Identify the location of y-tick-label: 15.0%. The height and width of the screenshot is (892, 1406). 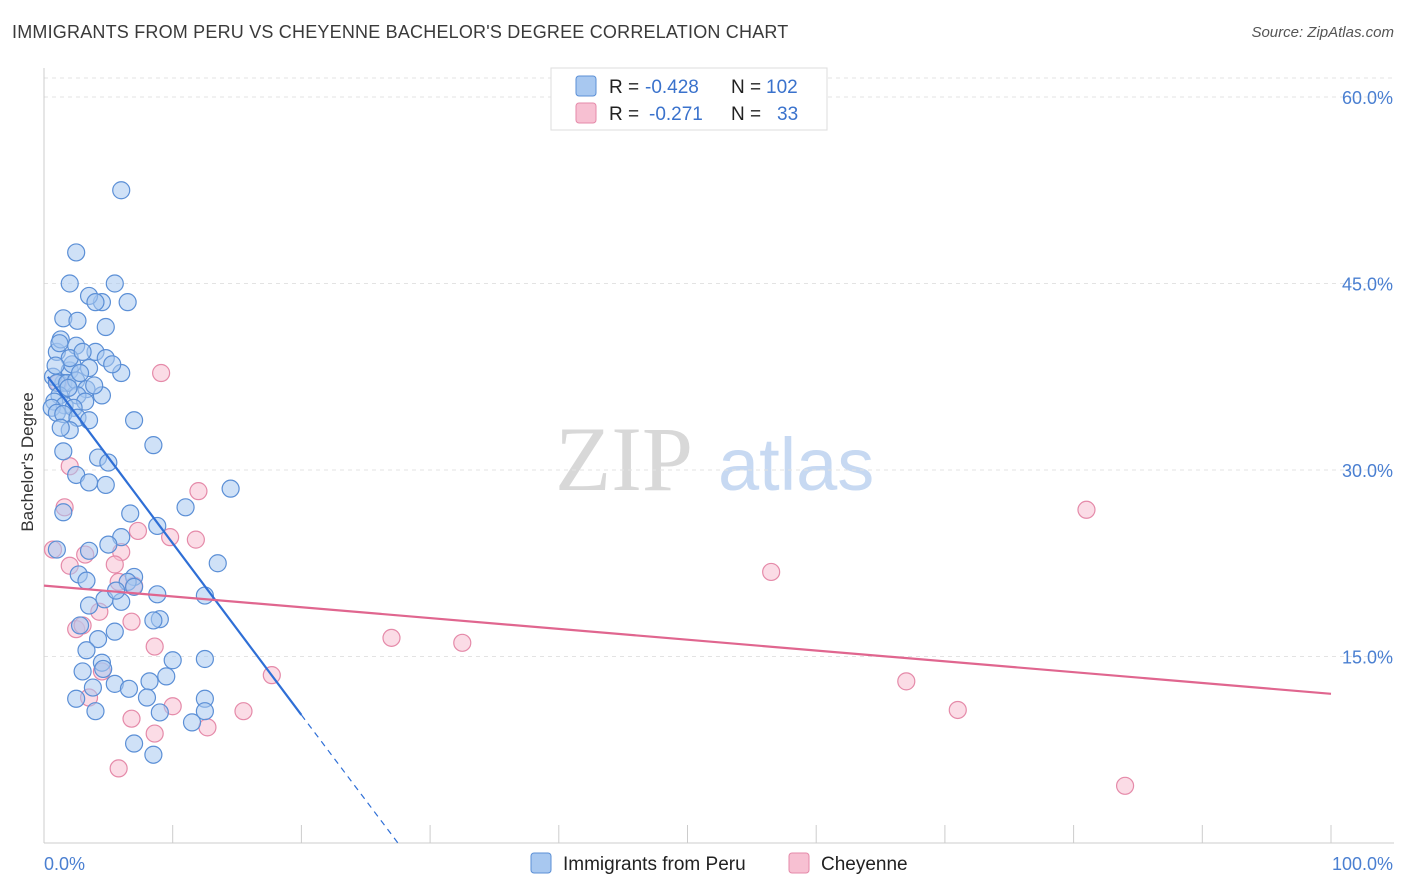
(1367, 658).